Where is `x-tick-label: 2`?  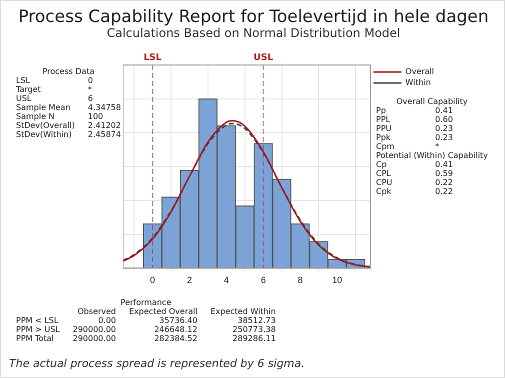 x-tick-label: 2 is located at coordinates (189, 280).